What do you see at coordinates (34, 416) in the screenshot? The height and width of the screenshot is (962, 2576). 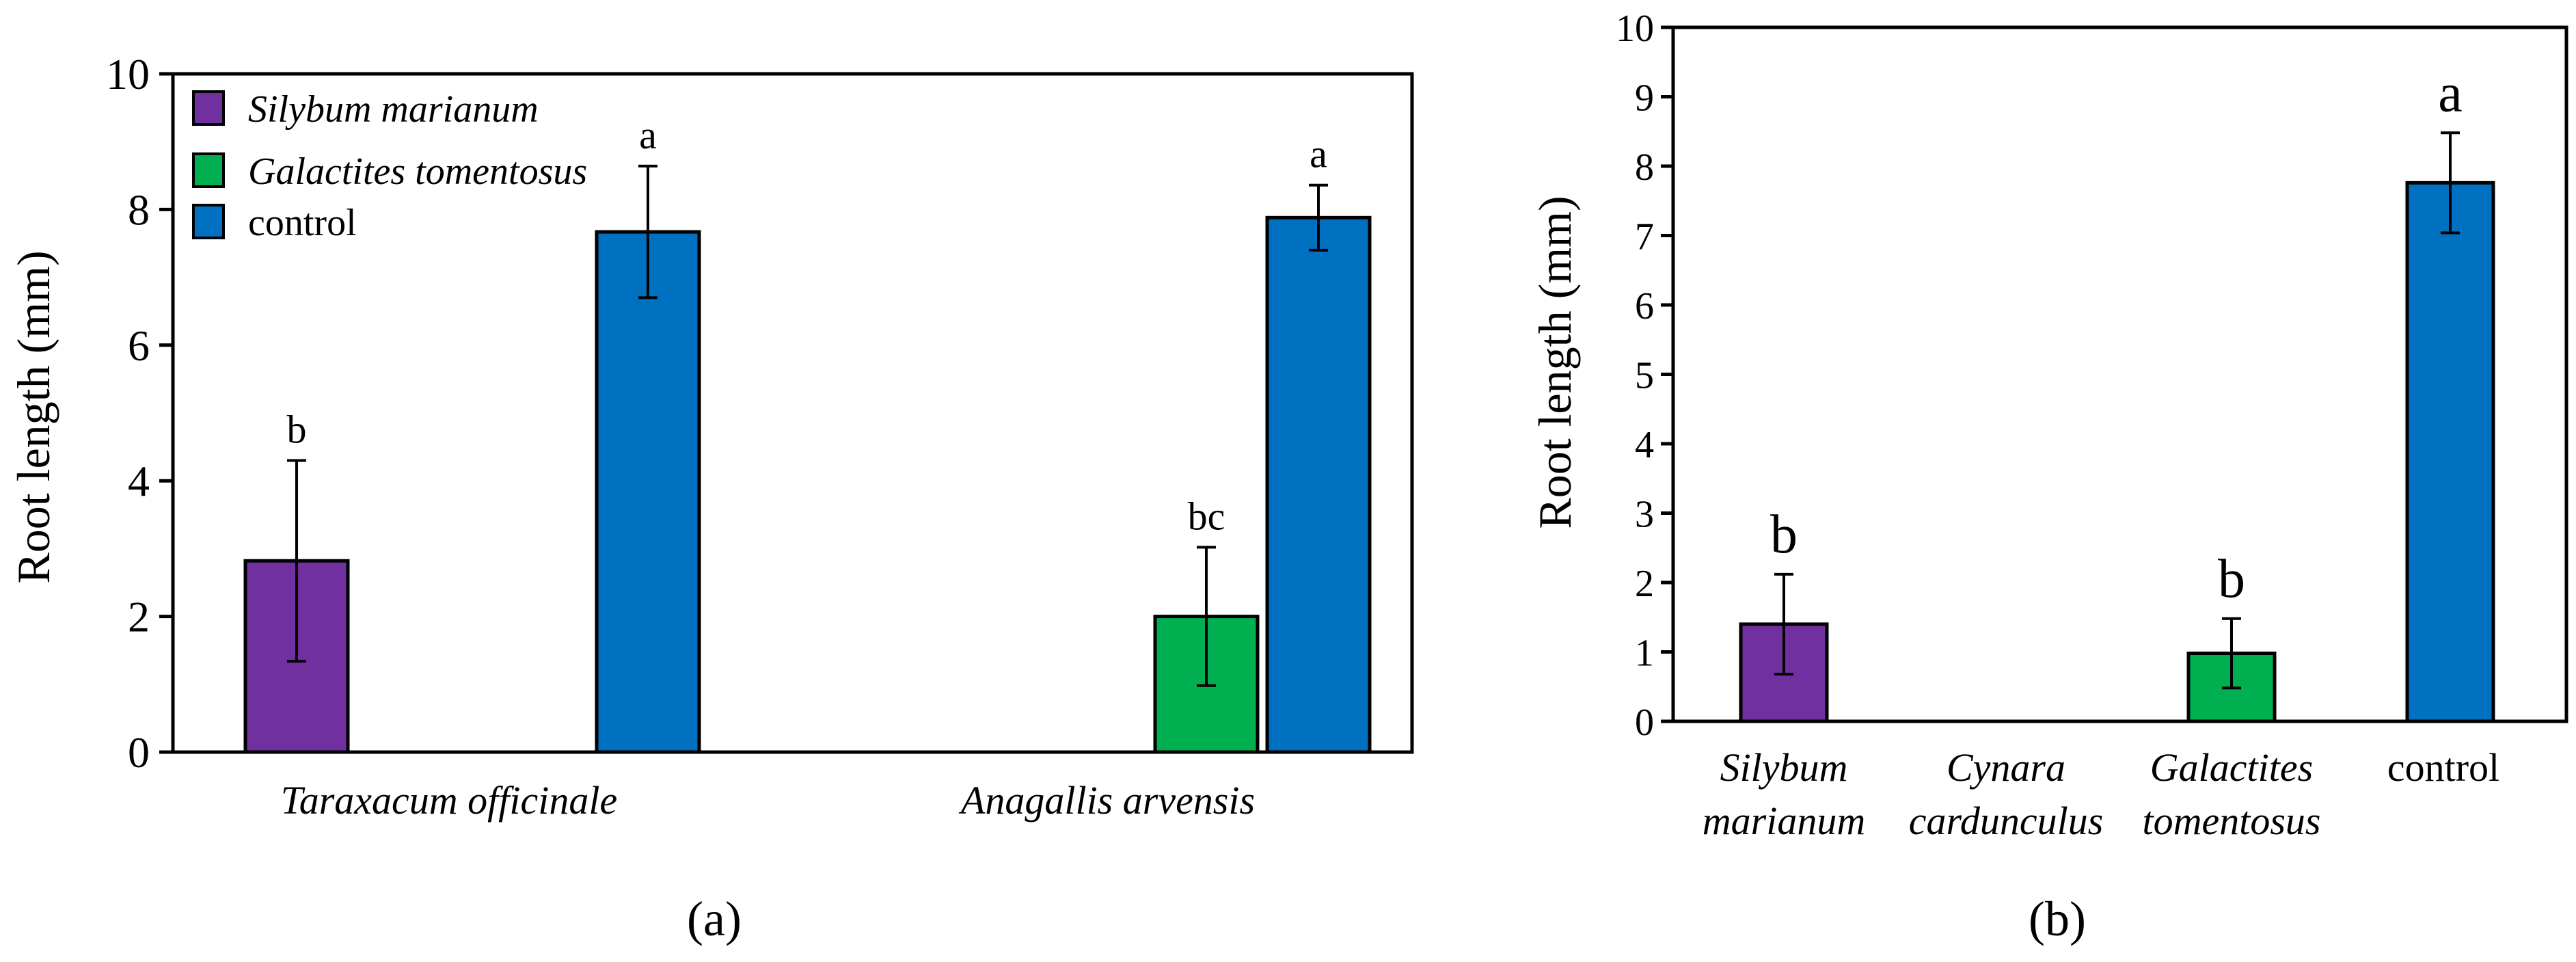 I see `panel-a-y-axis-label: Root length (mm)` at bounding box center [34, 416].